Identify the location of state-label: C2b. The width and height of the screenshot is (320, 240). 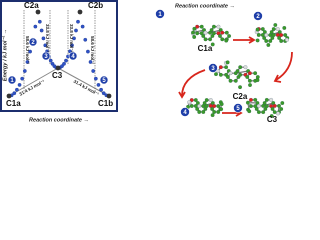
(95, 5).